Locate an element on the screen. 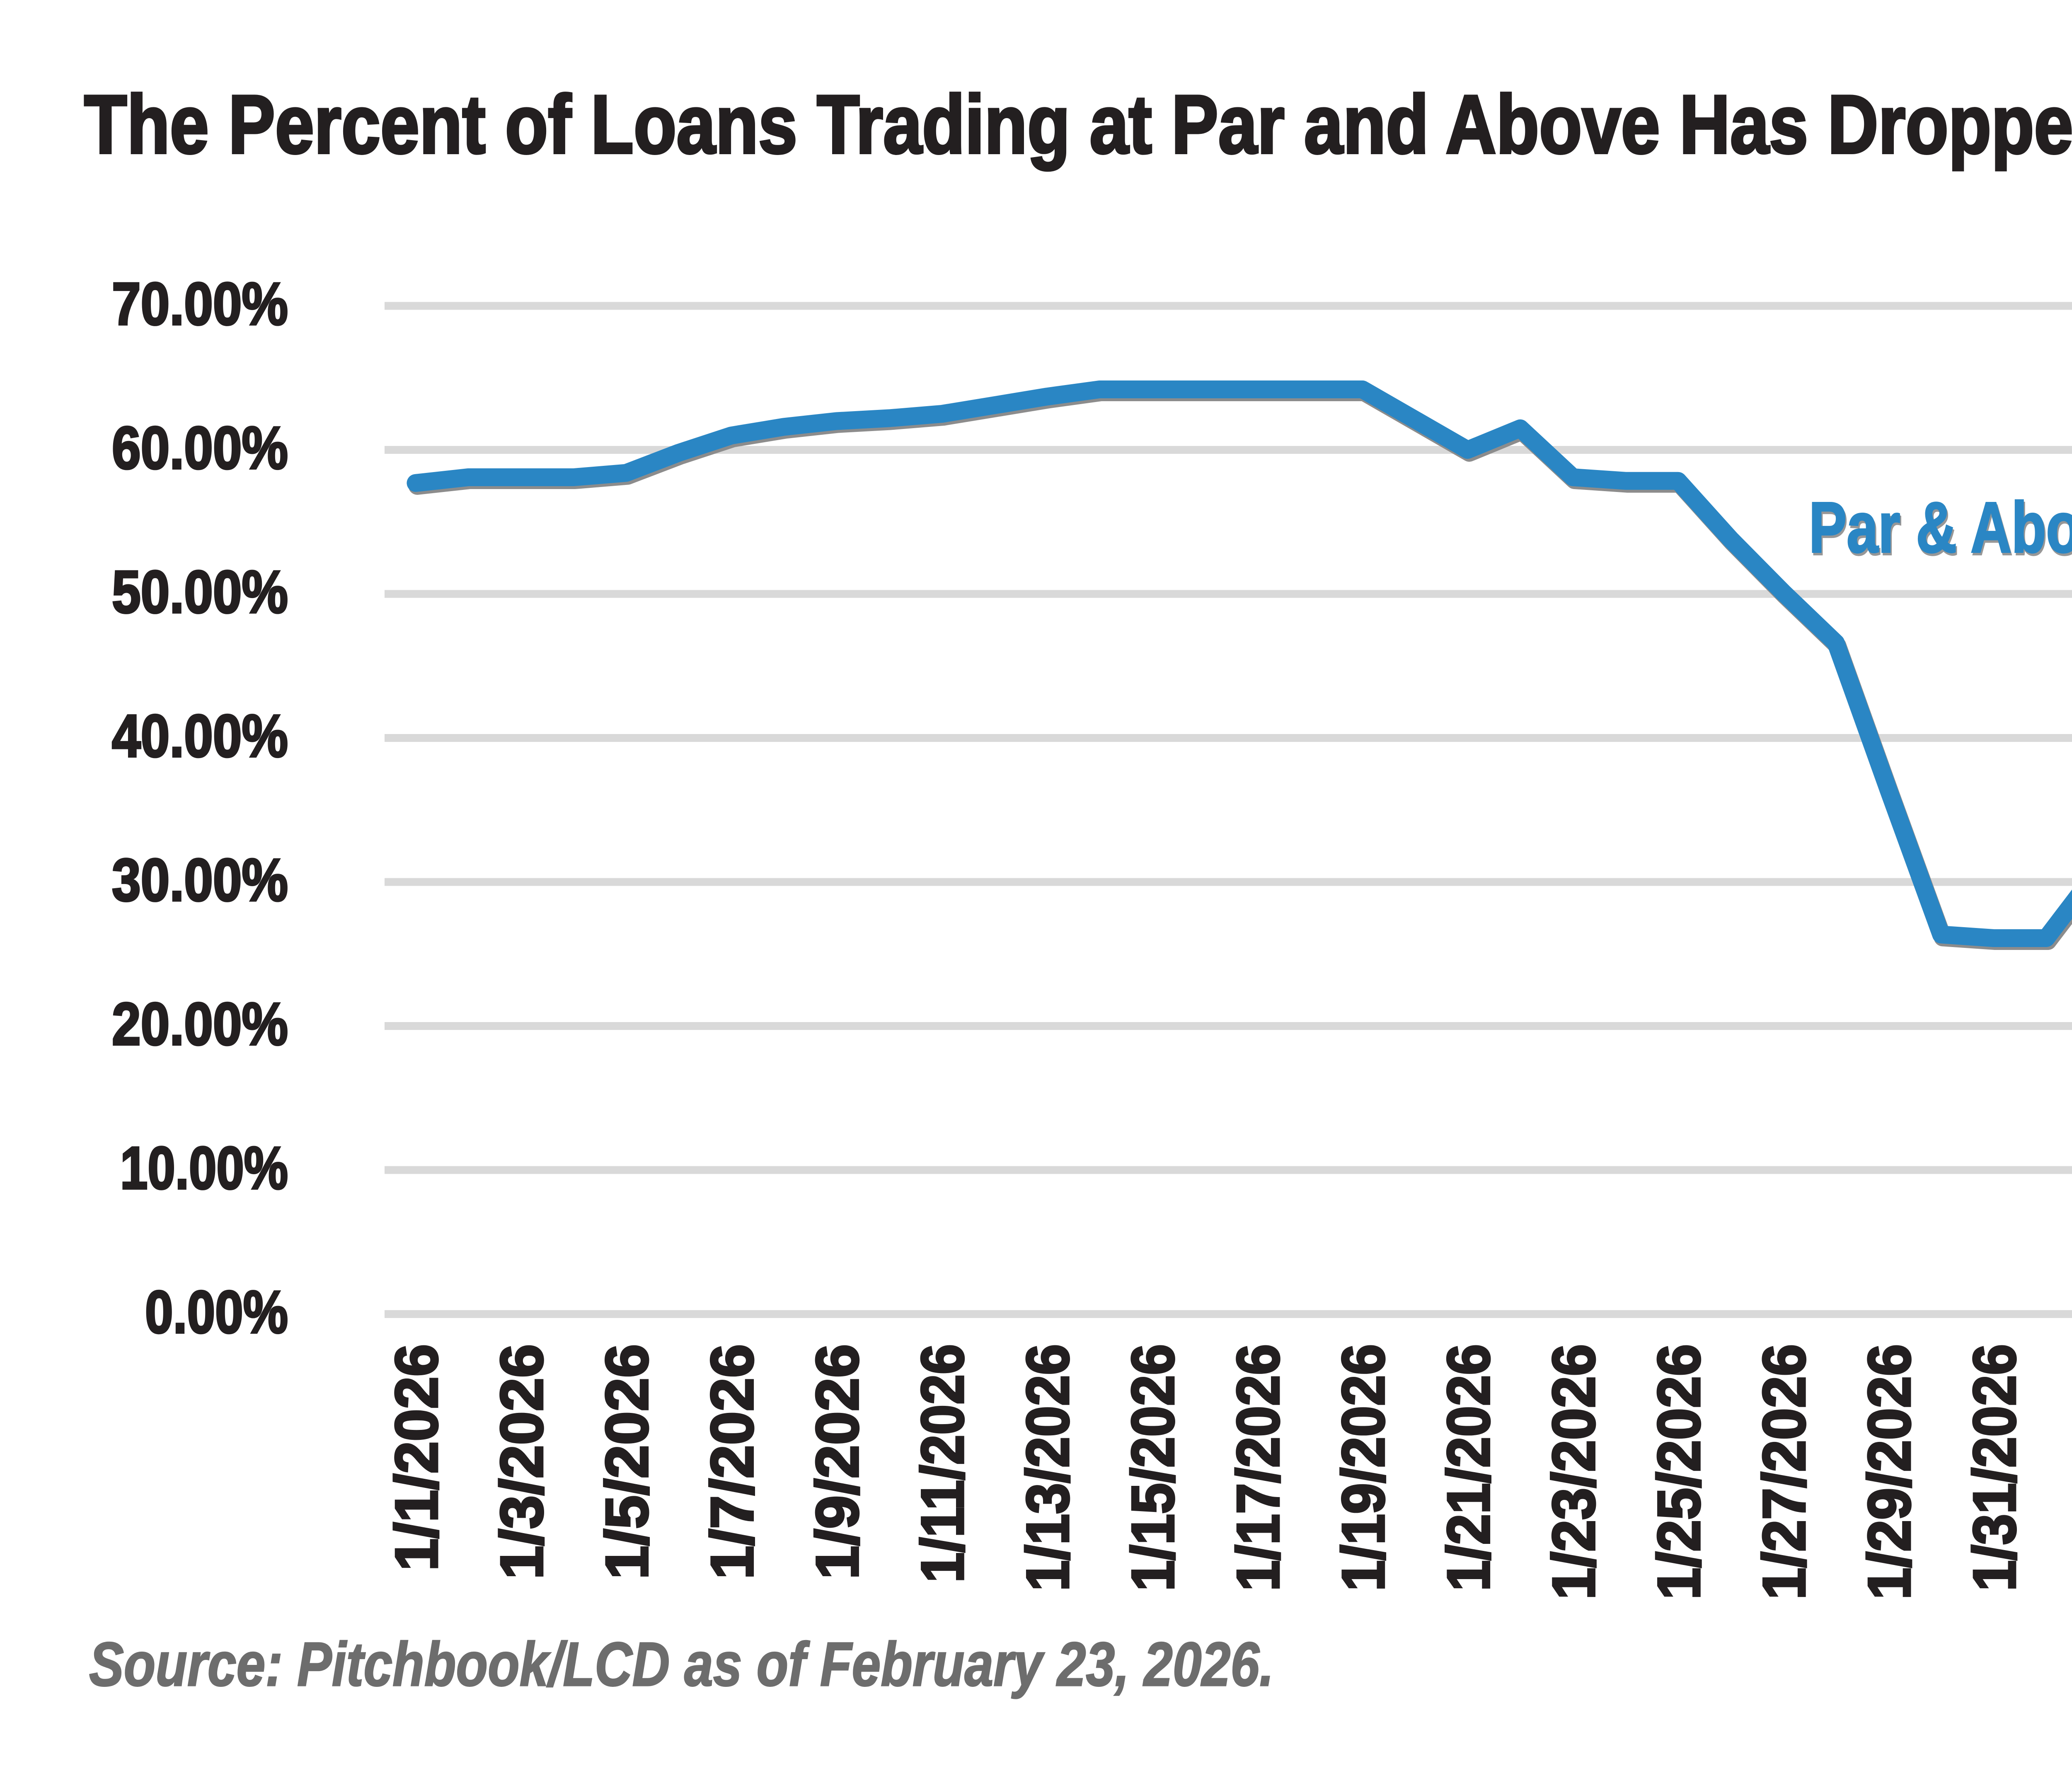 Image resolution: width=2072 pixels, height=1771 pixels. svg-text: 1/1/2026 is located at coordinates (416, 1457).